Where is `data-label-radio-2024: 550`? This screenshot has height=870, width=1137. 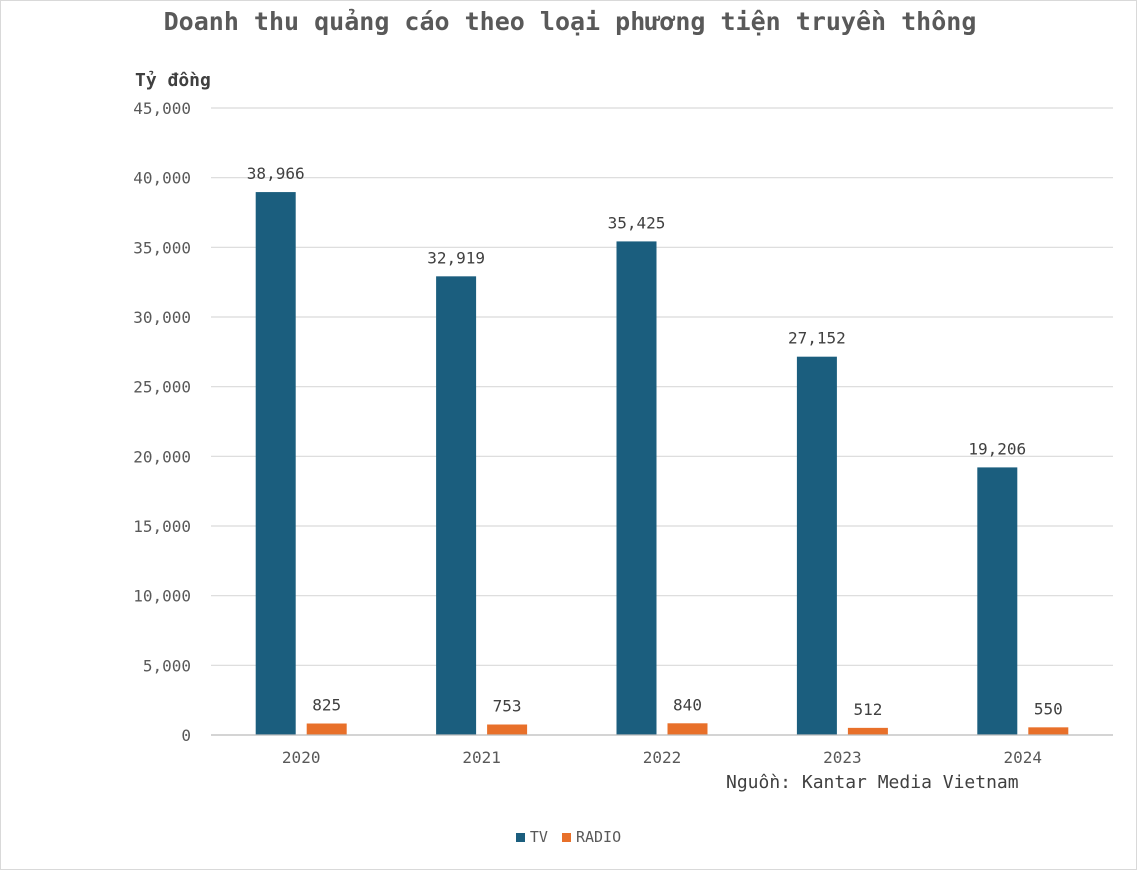 data-label-radio-2024: 550 is located at coordinates (1048, 708).